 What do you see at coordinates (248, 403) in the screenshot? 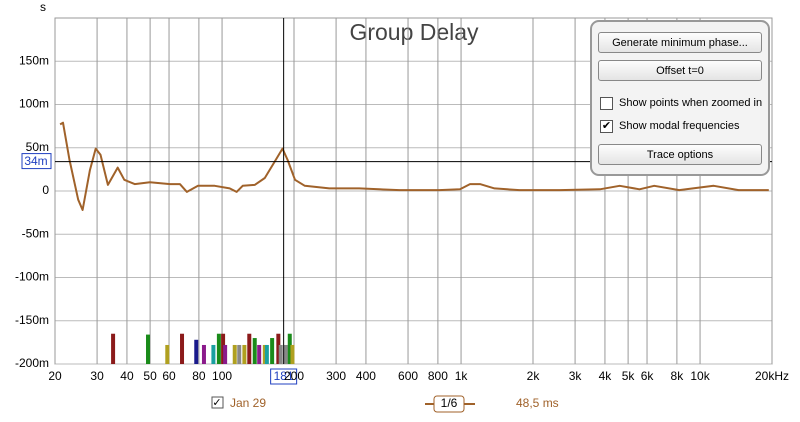
I see `legend-label: Jan 29` at bounding box center [248, 403].